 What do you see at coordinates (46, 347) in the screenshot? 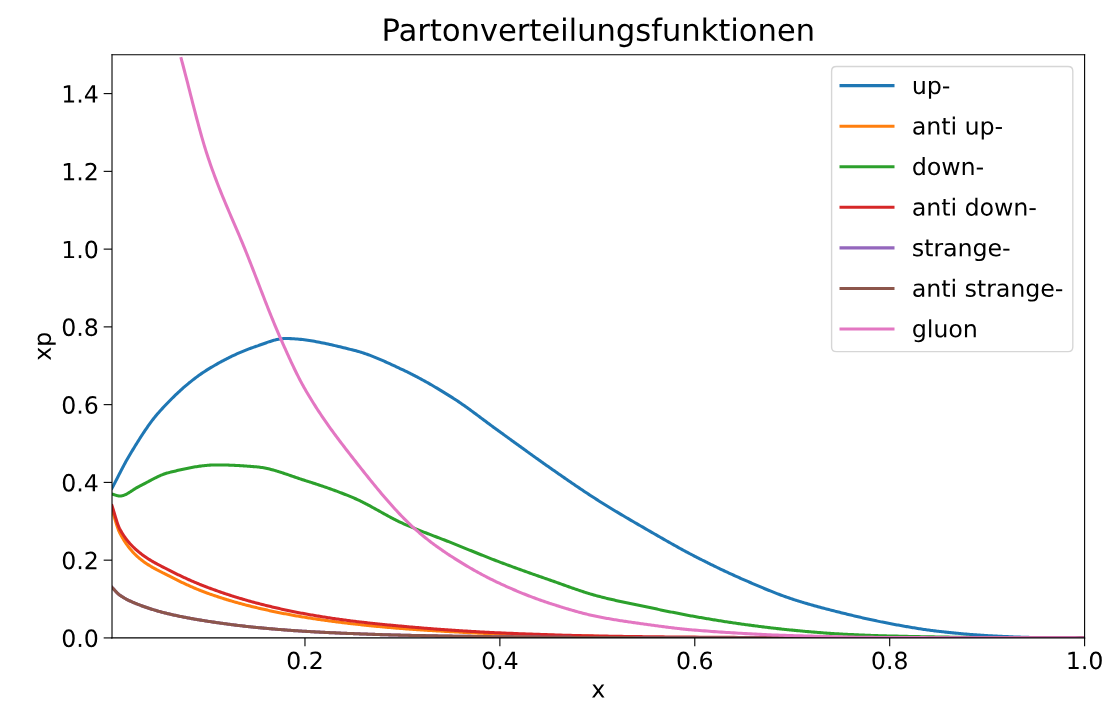
I see `y-axis-title: xp` at bounding box center [46, 347].